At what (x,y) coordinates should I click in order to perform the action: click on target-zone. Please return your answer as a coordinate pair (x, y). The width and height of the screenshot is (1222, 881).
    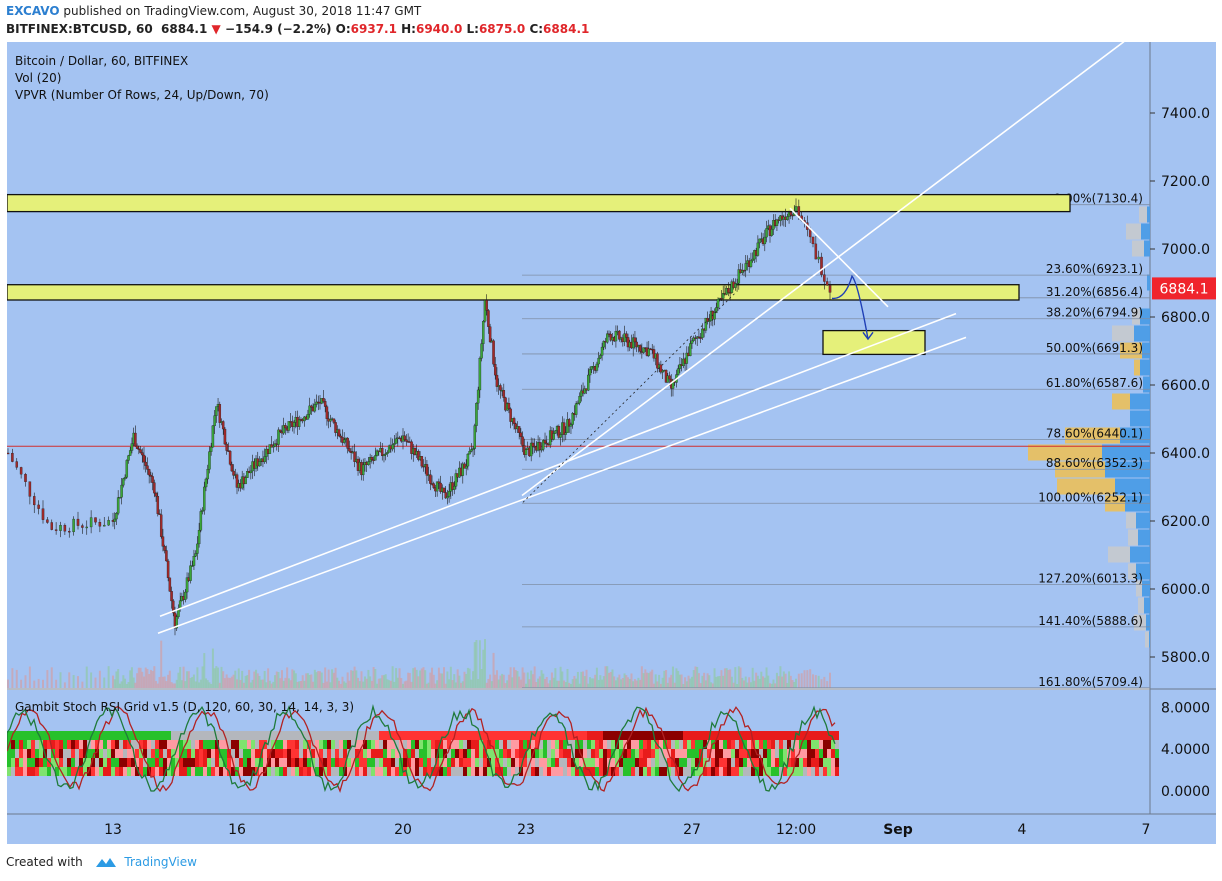
    Looking at the image, I should click on (874, 342).